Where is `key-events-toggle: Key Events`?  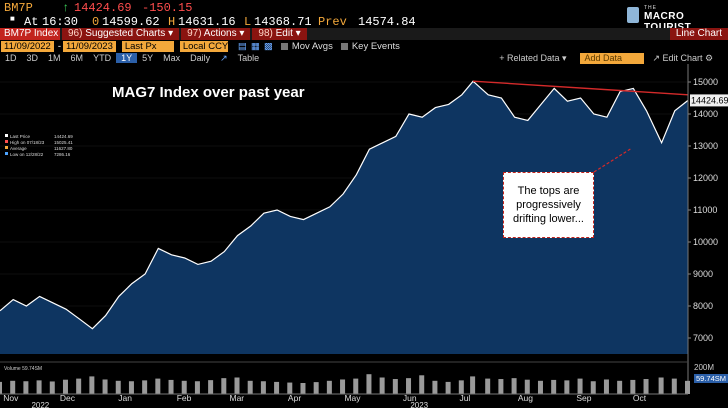 key-events-toggle: Key Events is located at coordinates (370, 46).